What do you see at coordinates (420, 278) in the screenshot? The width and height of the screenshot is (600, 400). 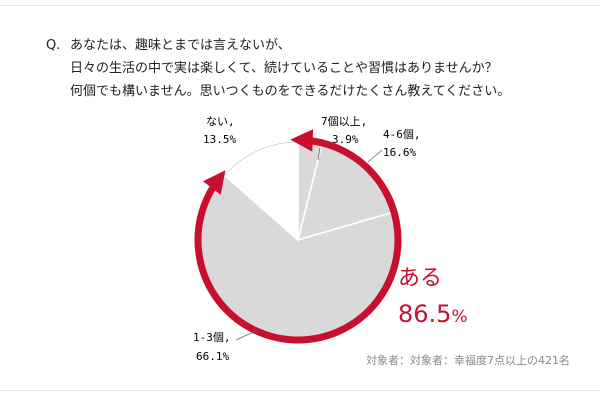 I see `aru-label: ある` at bounding box center [420, 278].